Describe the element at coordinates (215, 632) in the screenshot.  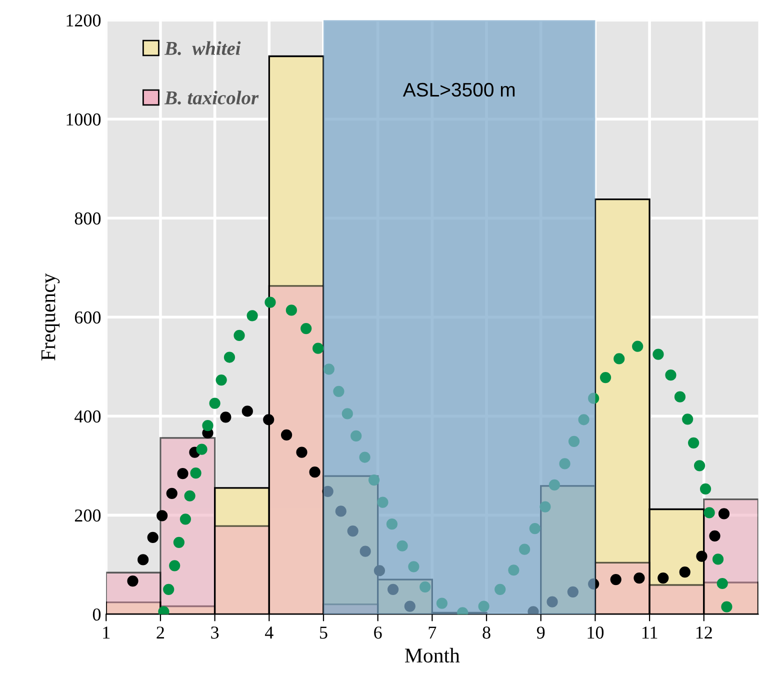
I see `x-tick-label: 3` at that location.